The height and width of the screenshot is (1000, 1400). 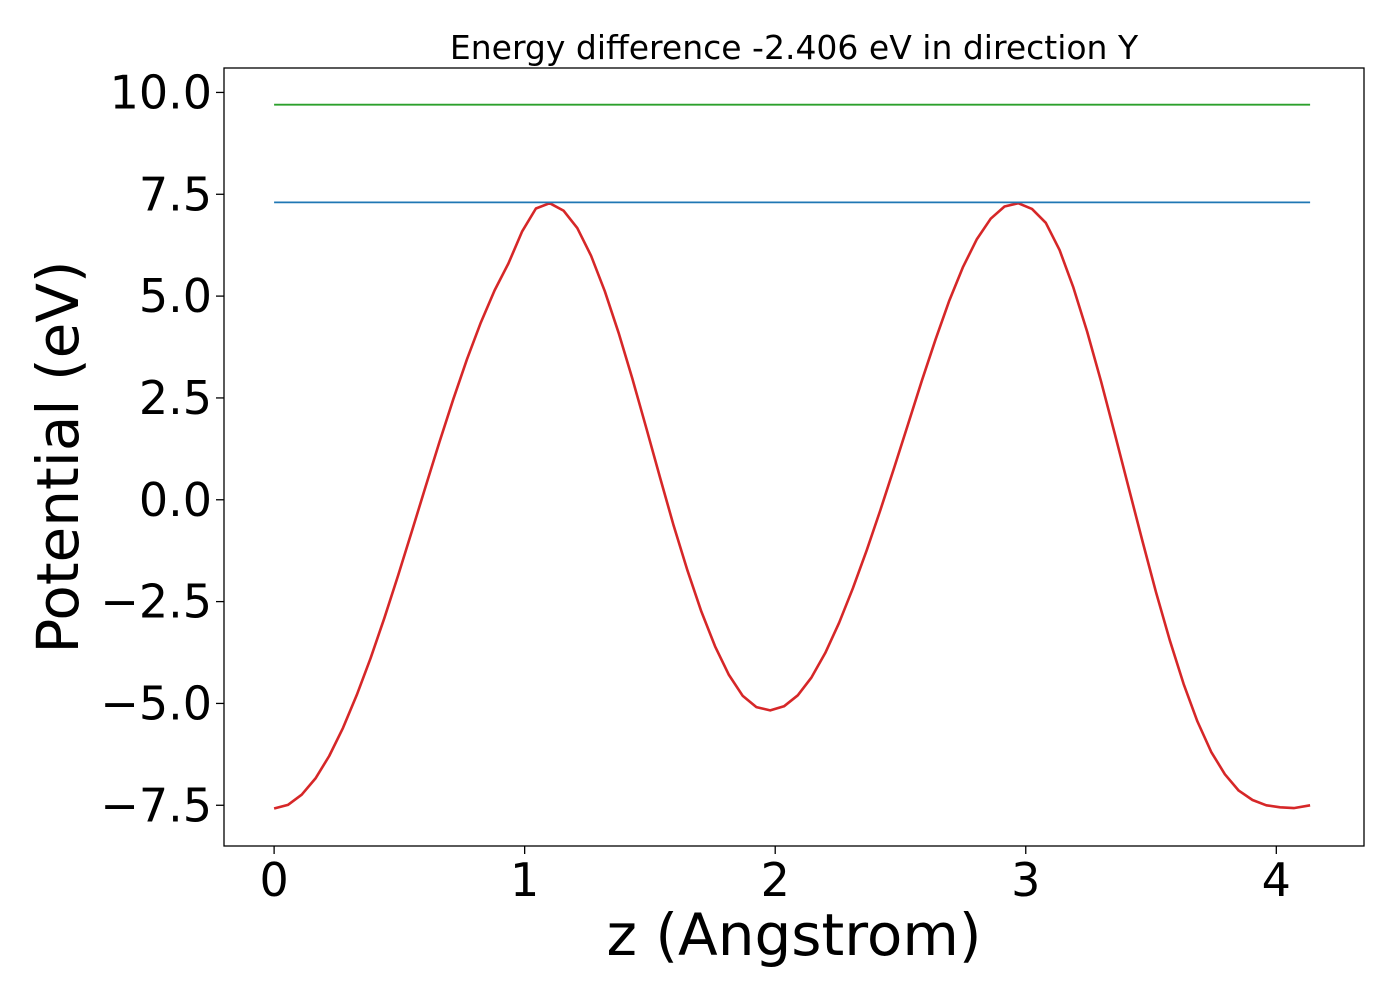 What do you see at coordinates (175, 194) in the screenshot?
I see `y-tick-label-6: 7.5` at bounding box center [175, 194].